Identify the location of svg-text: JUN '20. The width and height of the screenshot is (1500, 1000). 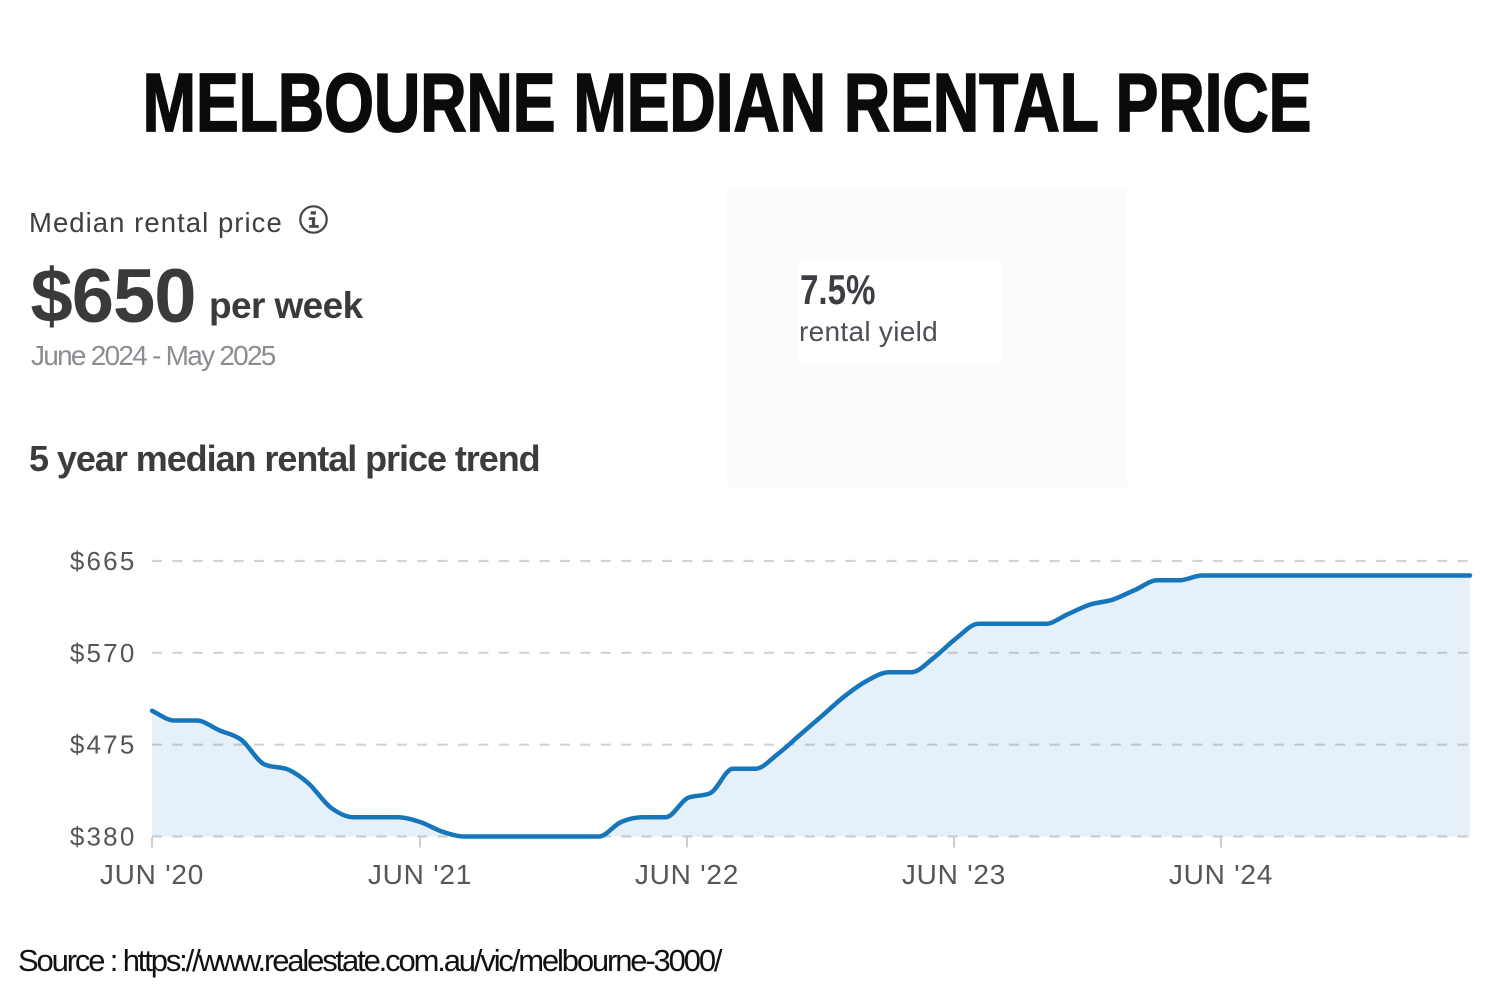
(152, 874).